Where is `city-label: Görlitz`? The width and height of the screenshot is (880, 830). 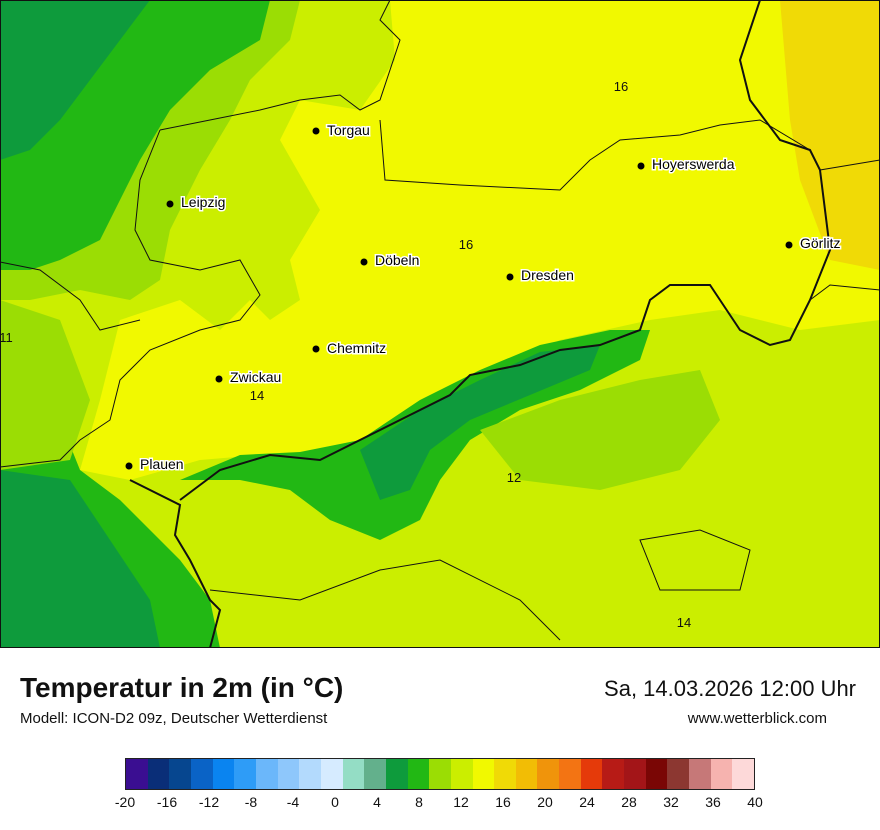 city-label: Görlitz is located at coordinates (820, 243).